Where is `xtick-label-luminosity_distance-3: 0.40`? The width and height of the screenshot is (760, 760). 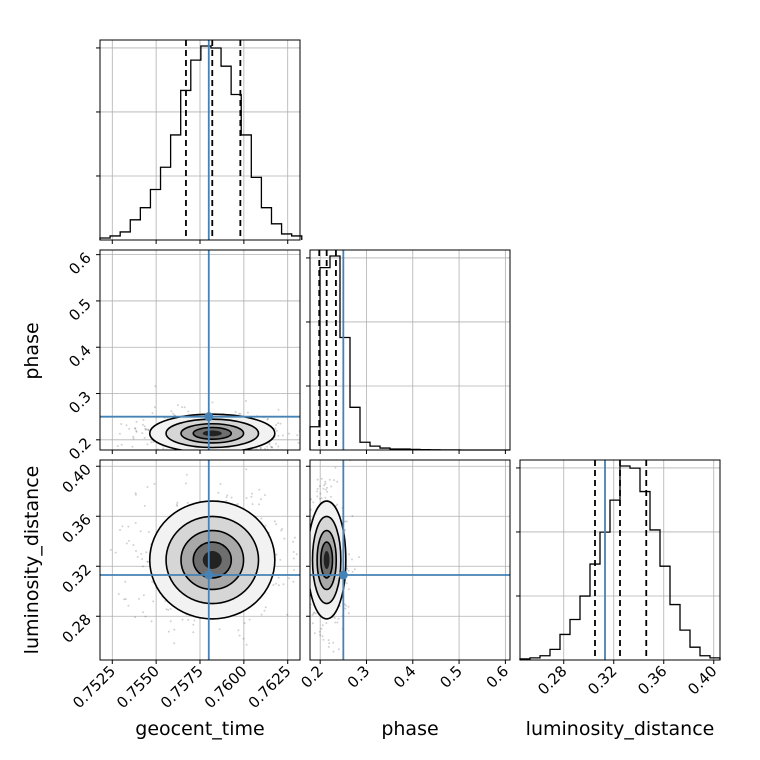
xtick-label-luminosity_distance-3: 0.40 is located at coordinates (702, 680).